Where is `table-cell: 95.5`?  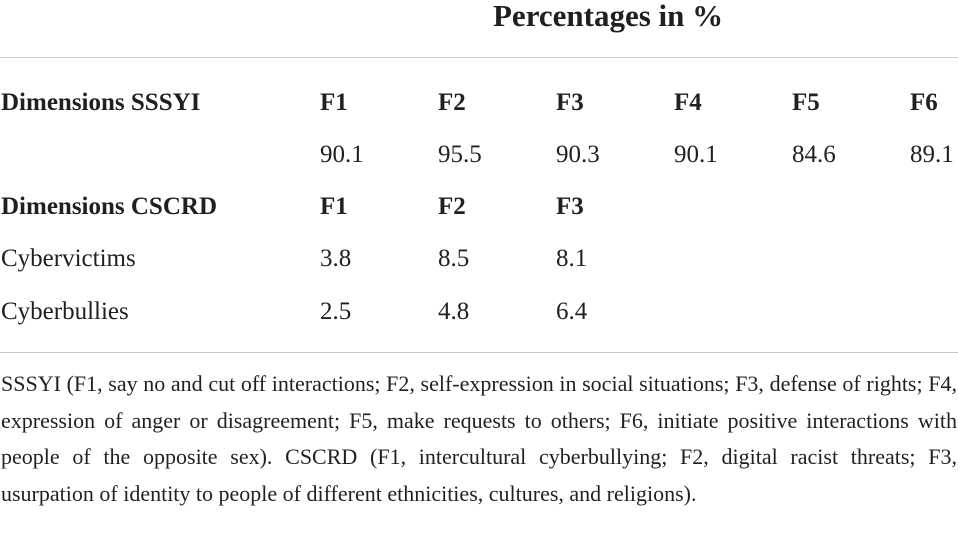 table-cell: 95.5 is located at coordinates (460, 154).